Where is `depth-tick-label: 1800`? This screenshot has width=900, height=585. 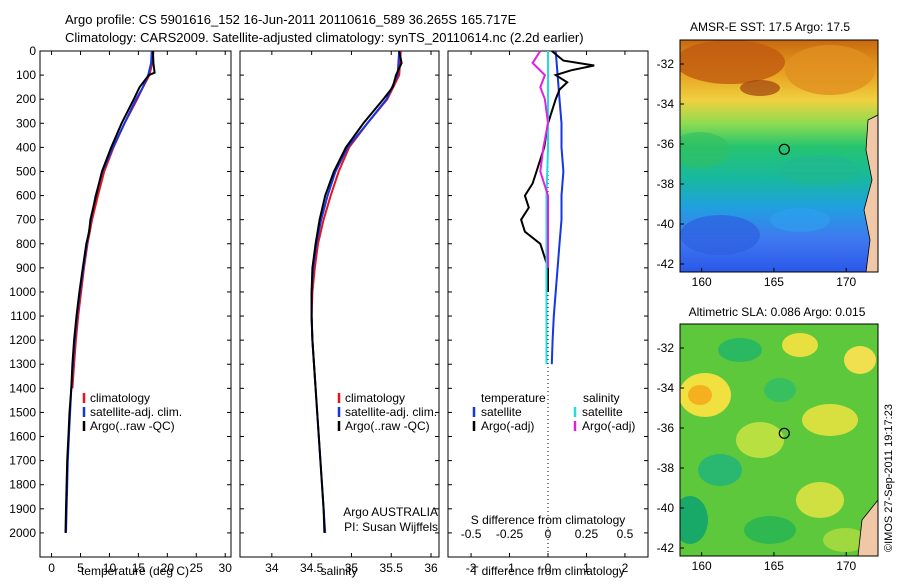
depth-tick-label: 1800 is located at coordinates (22, 485).